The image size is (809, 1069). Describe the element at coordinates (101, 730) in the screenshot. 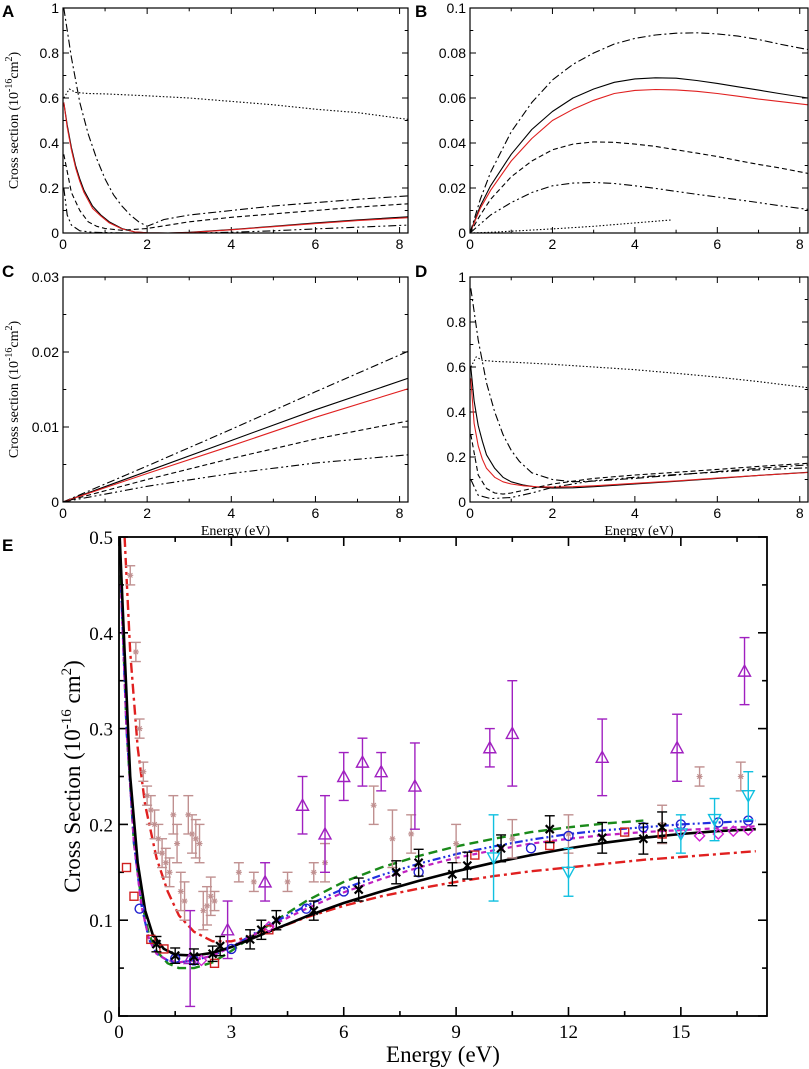

I see `y-tick-label: 0.3` at that location.